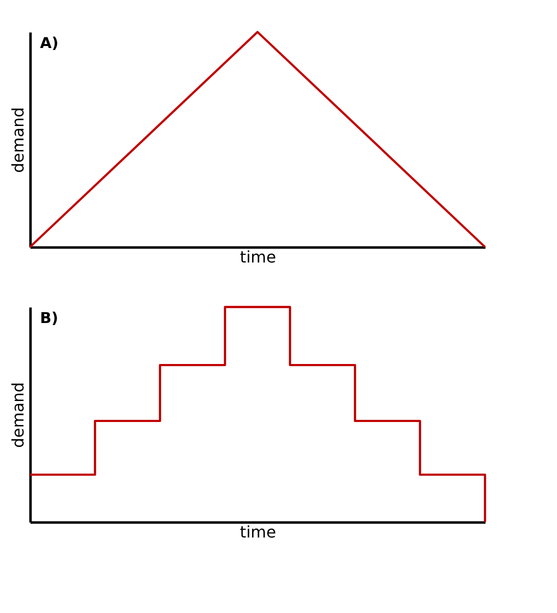  I want to click on chart-title: B), so click(49, 317).